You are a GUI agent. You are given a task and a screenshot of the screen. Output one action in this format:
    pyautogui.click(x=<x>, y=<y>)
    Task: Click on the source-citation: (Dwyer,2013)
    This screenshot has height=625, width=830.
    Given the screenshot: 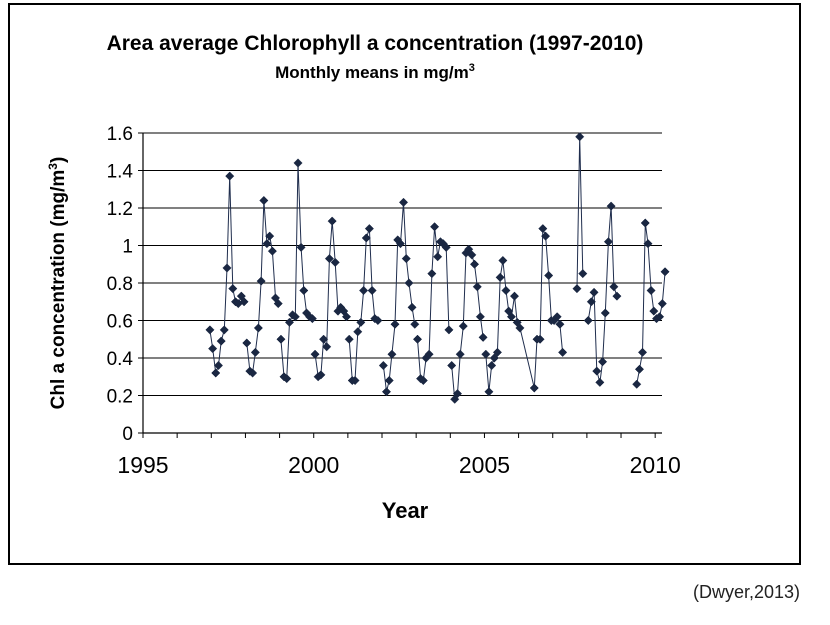 What is the action you would take?
    pyautogui.click(x=746, y=592)
    